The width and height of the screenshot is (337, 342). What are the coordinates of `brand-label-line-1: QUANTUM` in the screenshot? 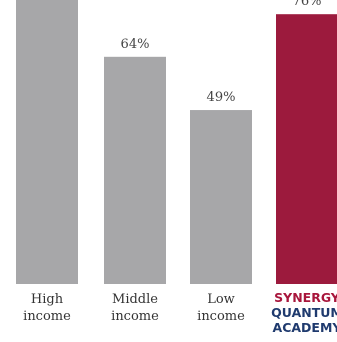 It's located at (304, 312).